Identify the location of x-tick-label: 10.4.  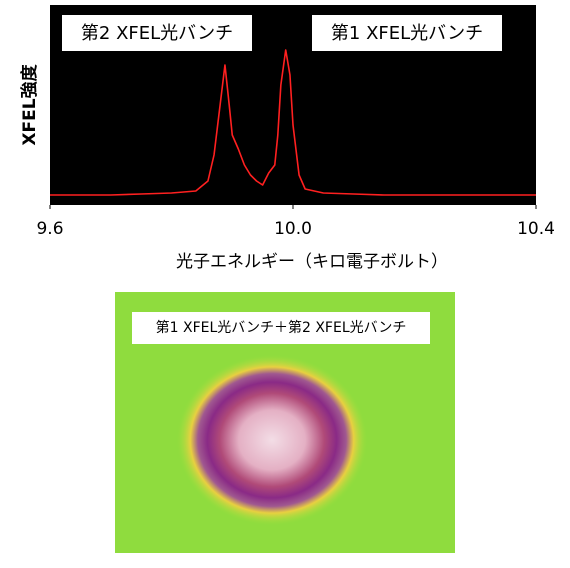
(536, 229).